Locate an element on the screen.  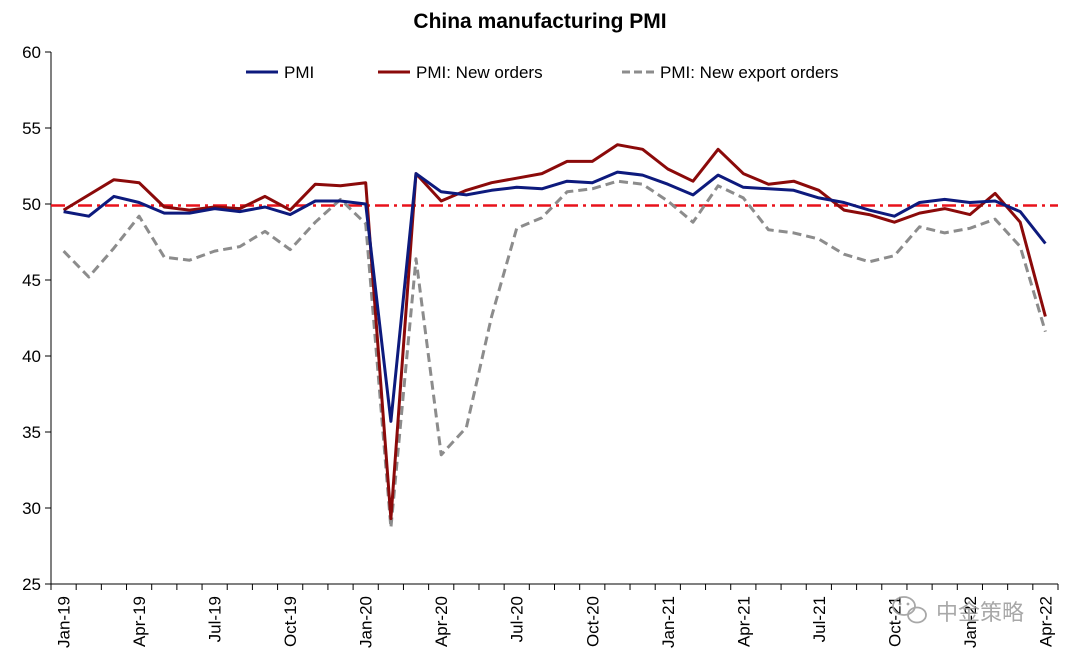
legend-label: PMI: New orders is located at coordinates (479, 72).